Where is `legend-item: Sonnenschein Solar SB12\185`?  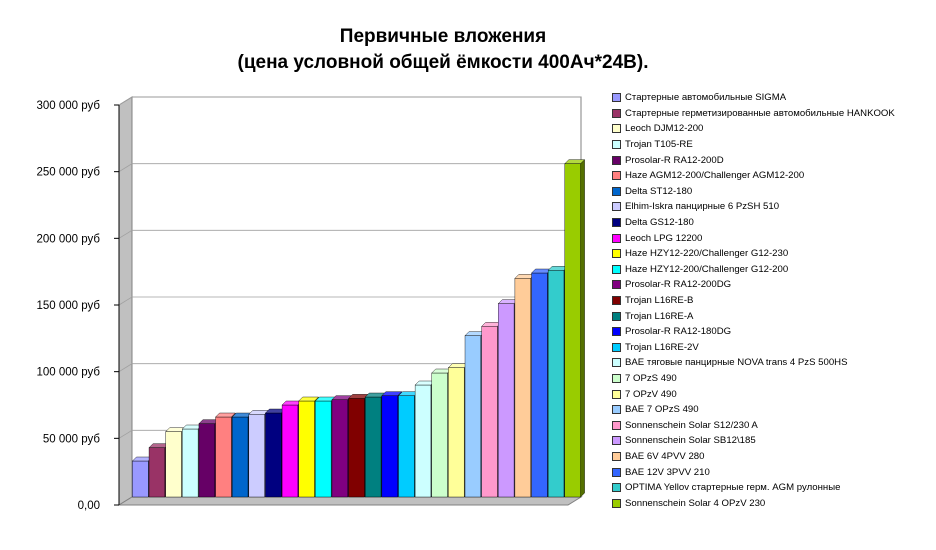 legend-item: Sonnenschein Solar SB12\185 is located at coordinates (753, 441).